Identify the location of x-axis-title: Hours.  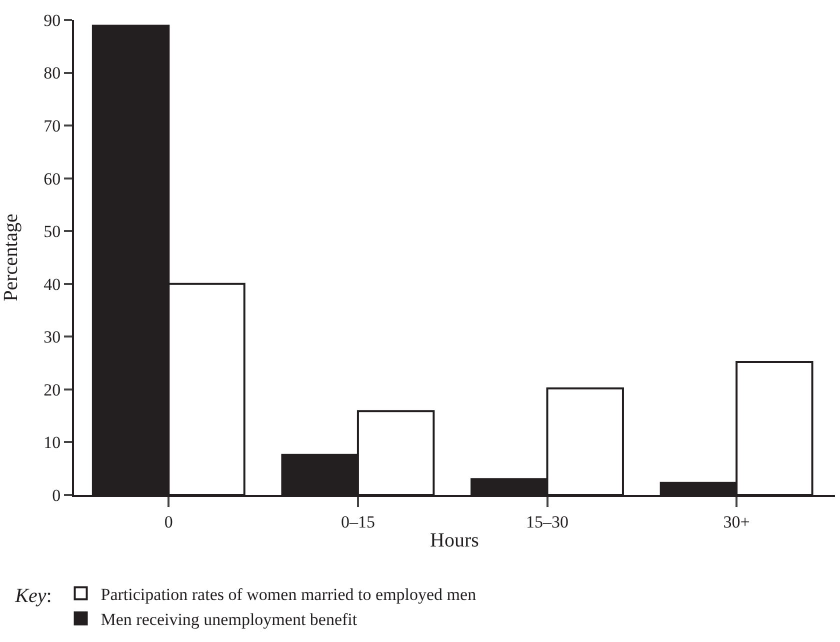
(455, 540).